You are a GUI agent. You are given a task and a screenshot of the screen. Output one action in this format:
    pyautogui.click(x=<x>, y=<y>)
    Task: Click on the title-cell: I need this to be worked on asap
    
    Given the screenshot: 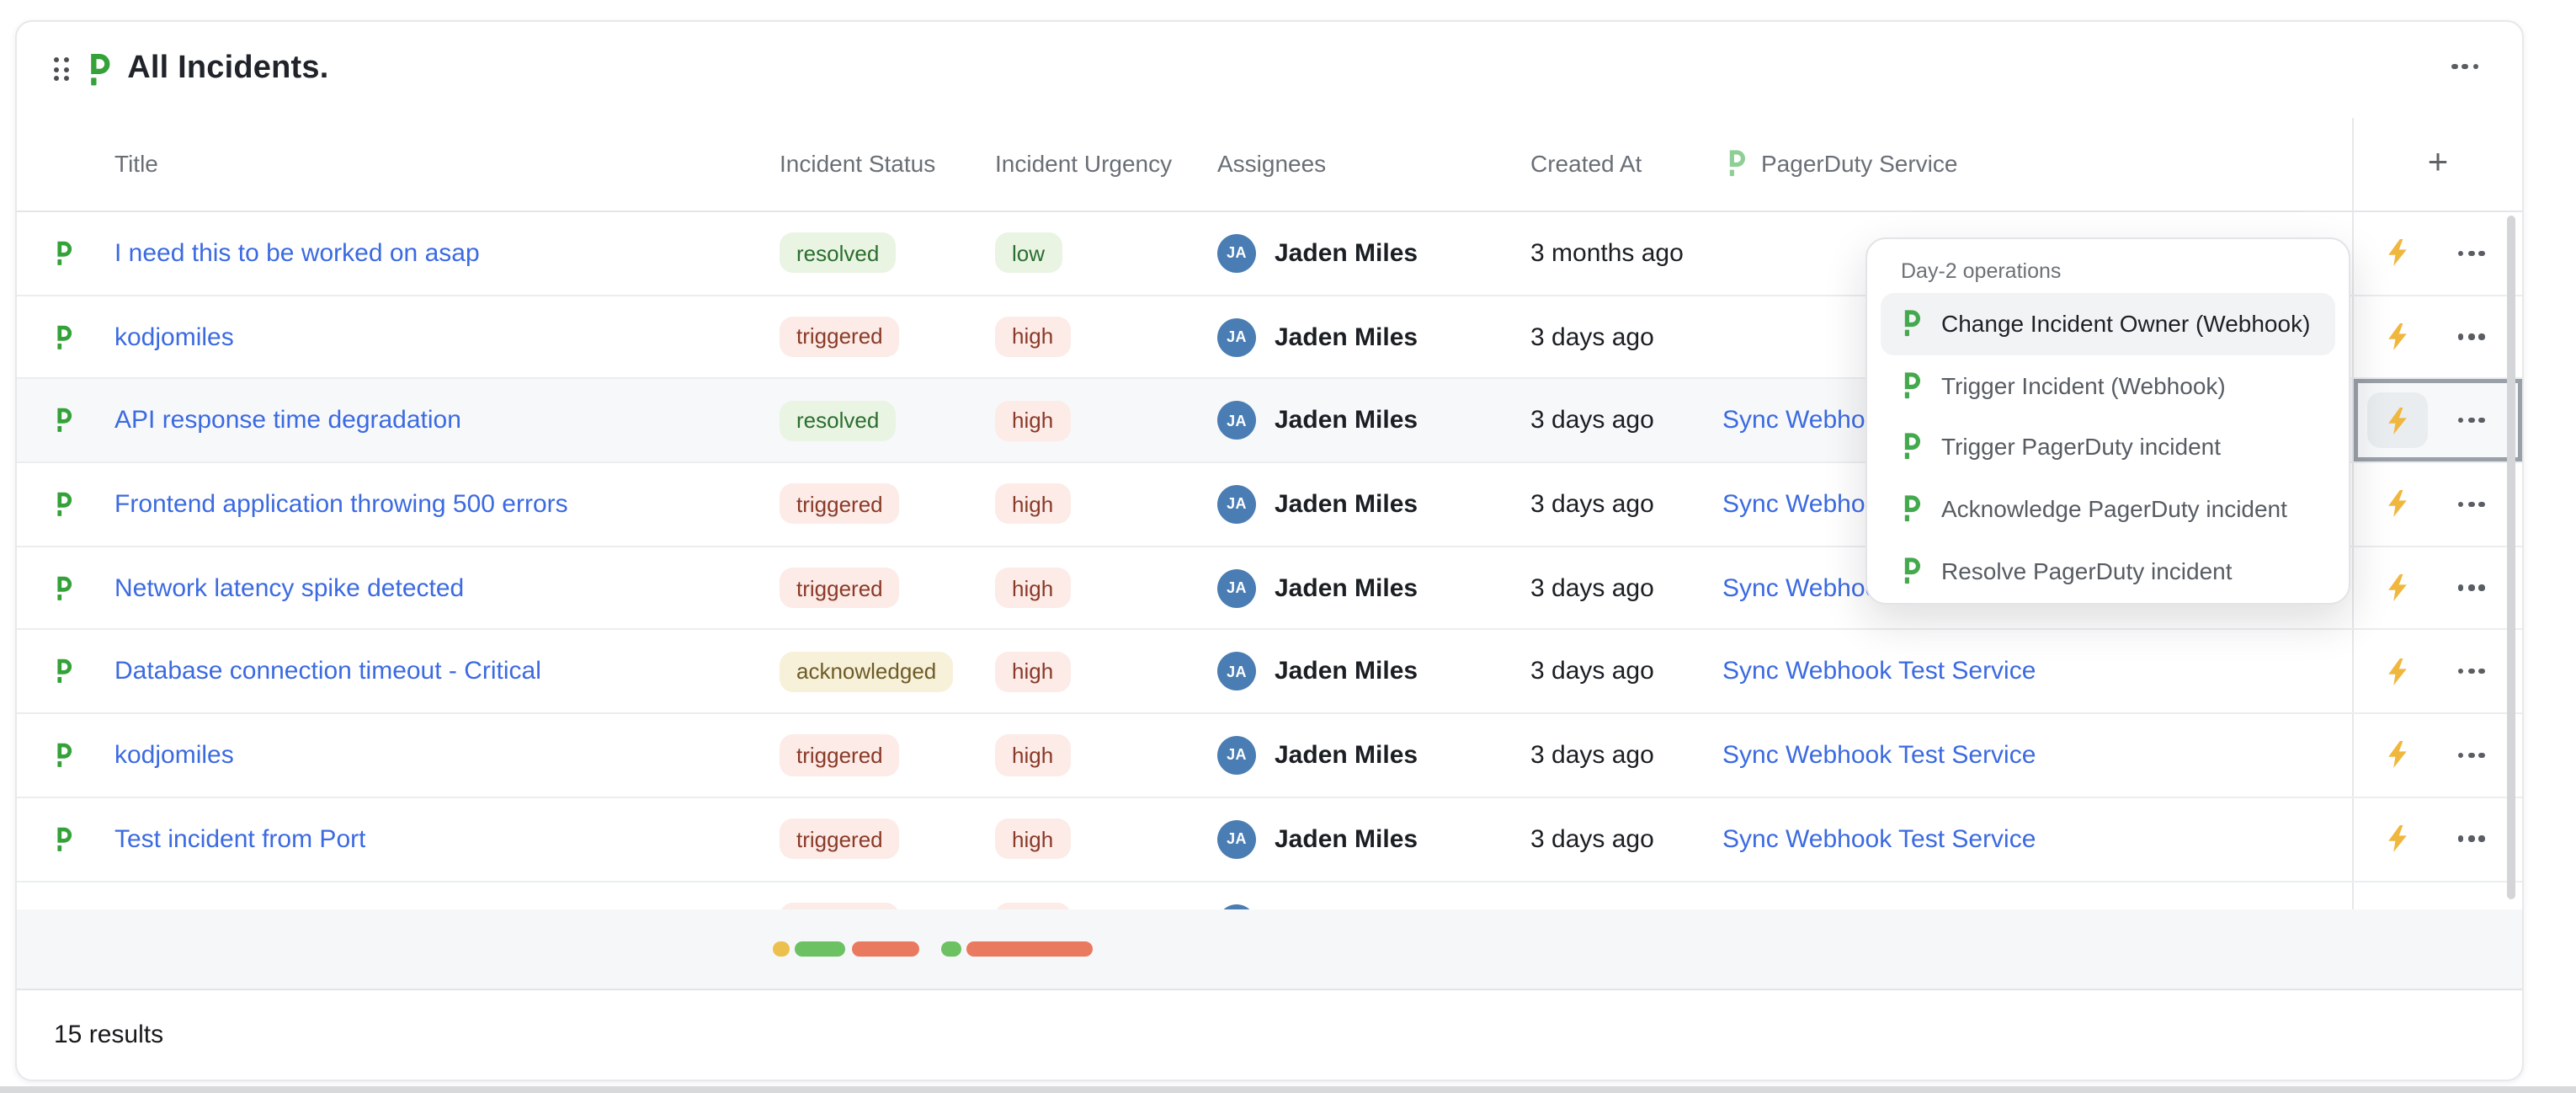 What is the action you would take?
    pyautogui.click(x=447, y=253)
    